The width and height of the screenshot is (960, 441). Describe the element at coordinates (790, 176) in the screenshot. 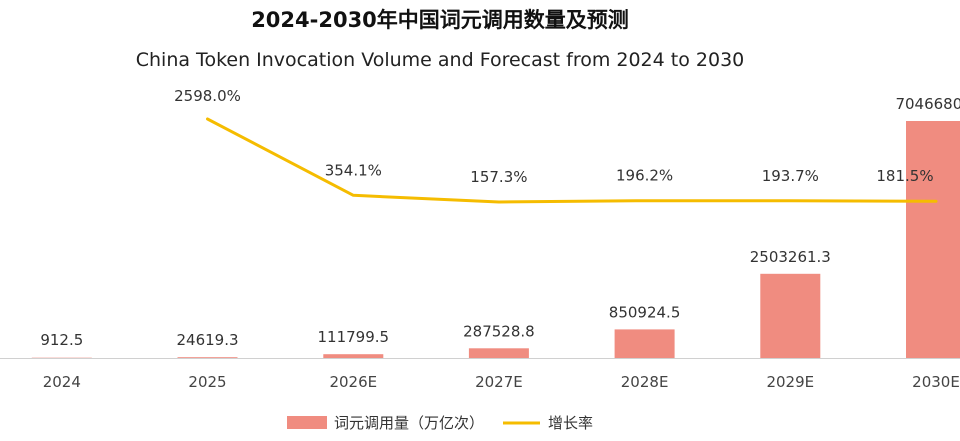

I see `line-label-2029E: 193.7%` at that location.